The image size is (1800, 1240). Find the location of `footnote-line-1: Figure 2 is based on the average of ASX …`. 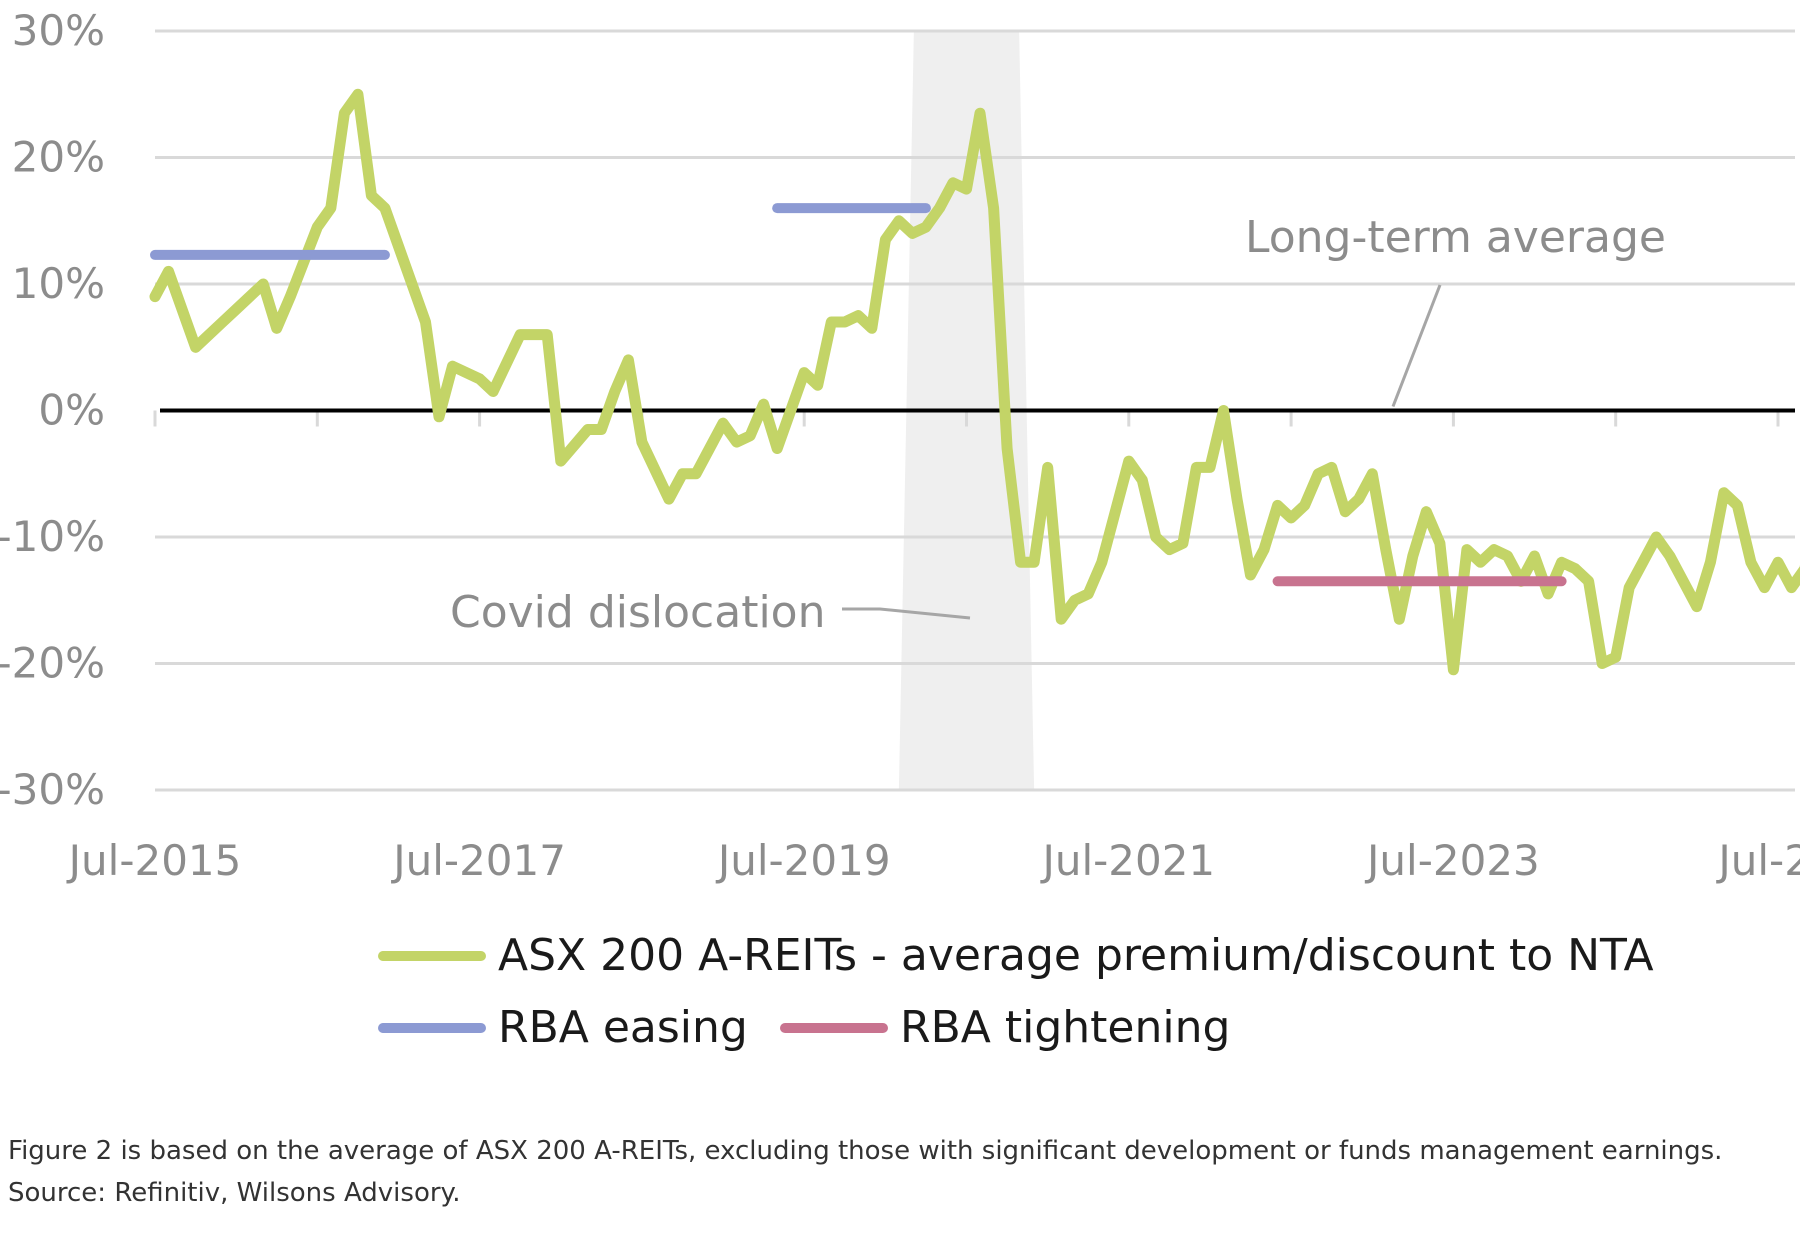

footnote-line-1: Figure 2 is based on the average of ASX … is located at coordinates (865, 1151).